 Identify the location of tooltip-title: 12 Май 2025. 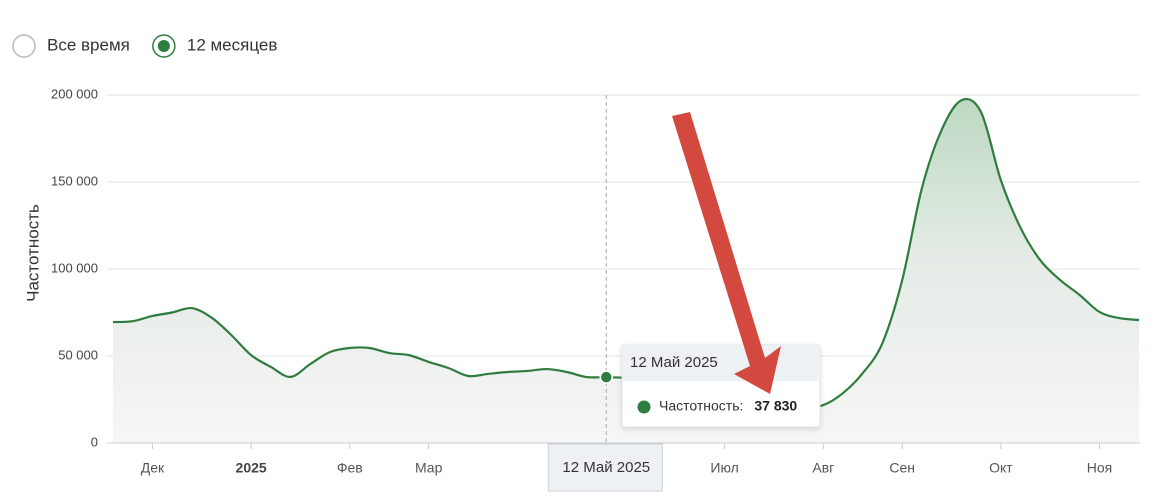
(674, 362).